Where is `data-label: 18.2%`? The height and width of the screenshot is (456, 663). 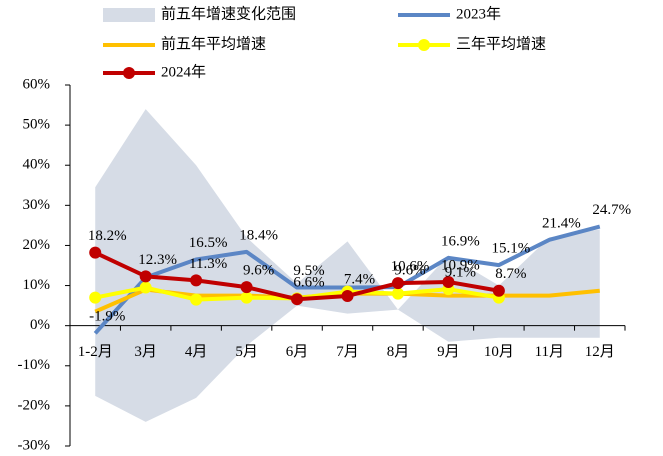 data-label: 18.2% is located at coordinates (107, 236).